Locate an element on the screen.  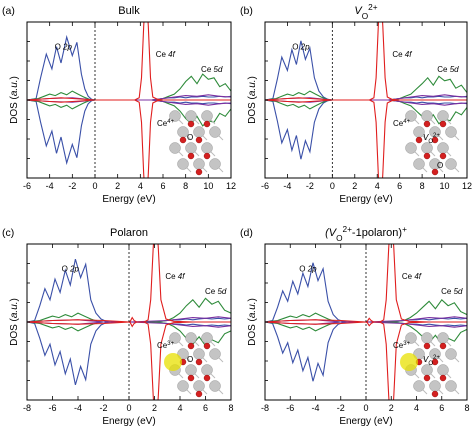
structure-label: VO2+ is located at coordinates (431, 139).